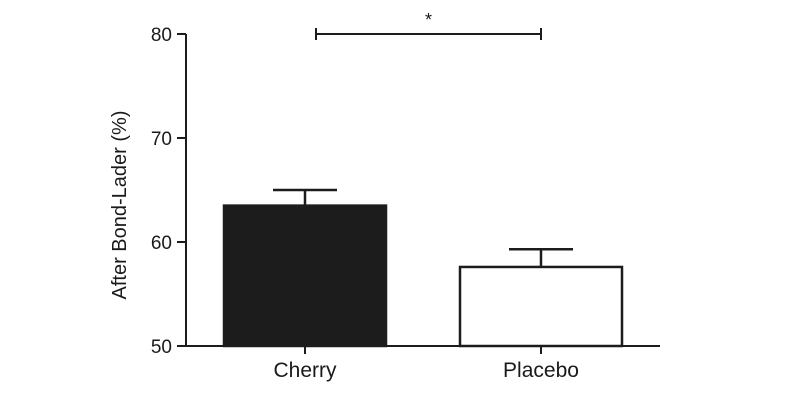 The image size is (800, 400). Describe the element at coordinates (305, 276) in the screenshot. I see `bar-cherry` at that location.